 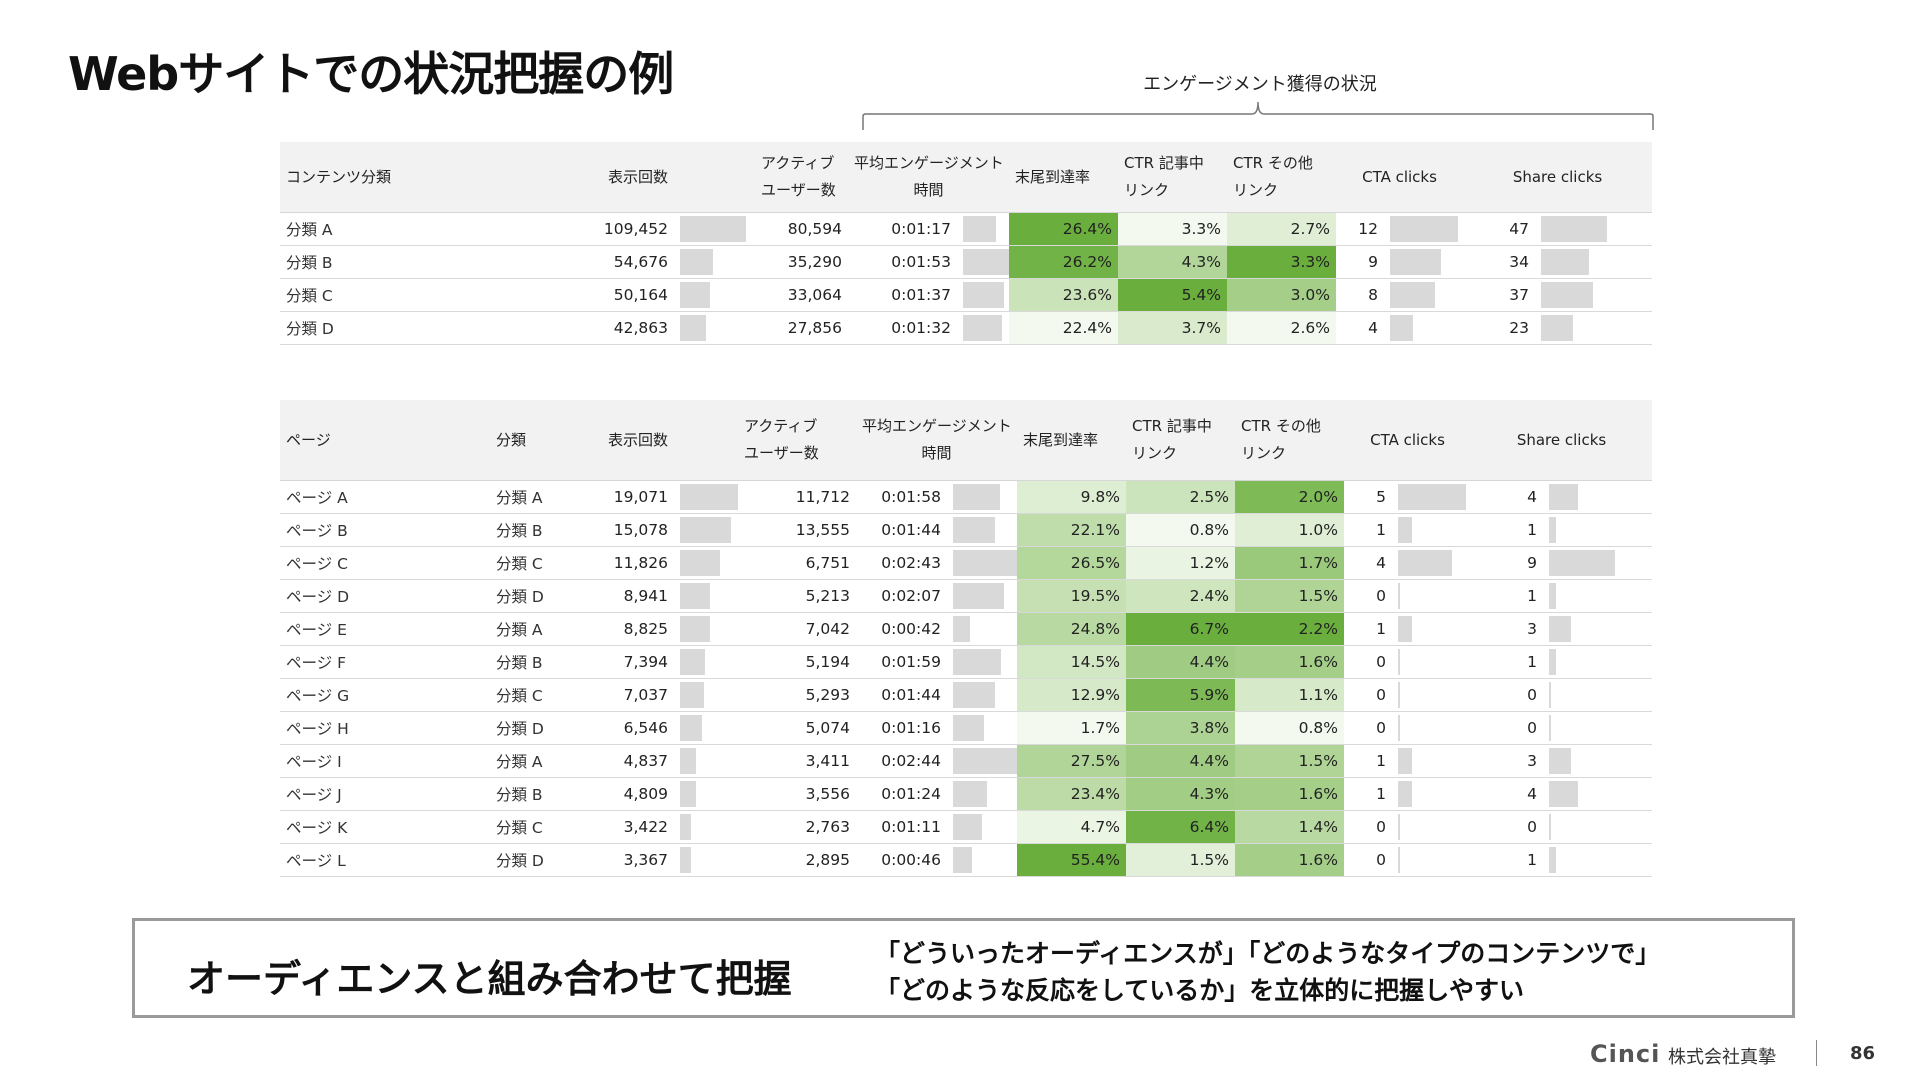 I want to click on views-value: 3,422, so click(x=628, y=827).